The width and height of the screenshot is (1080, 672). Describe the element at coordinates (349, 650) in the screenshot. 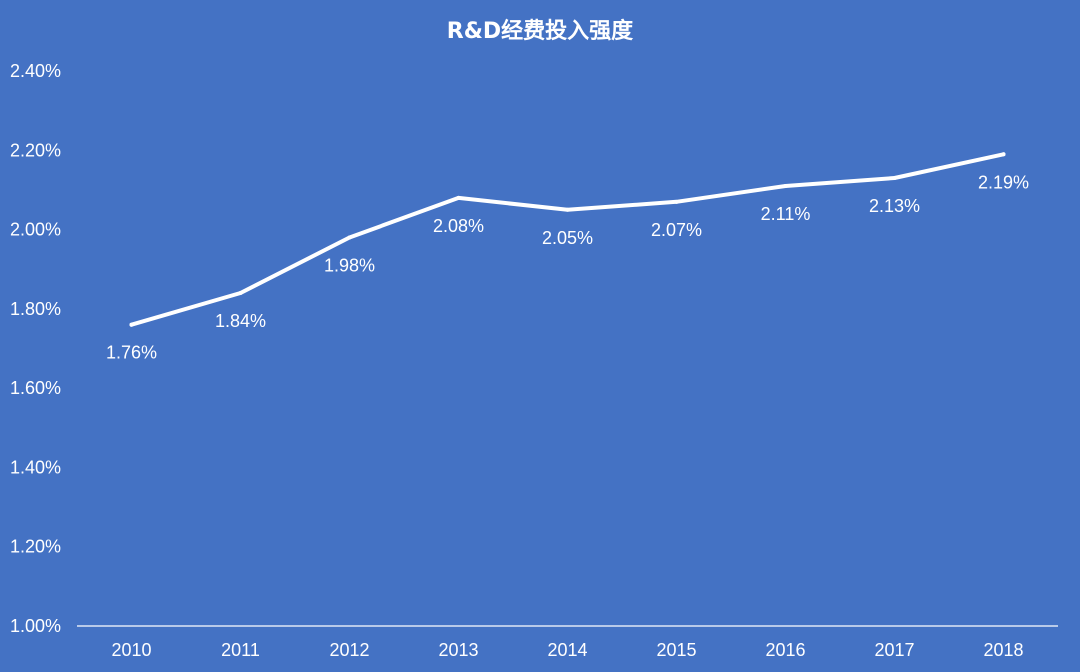

I see `x-tick-label: 2012` at that location.